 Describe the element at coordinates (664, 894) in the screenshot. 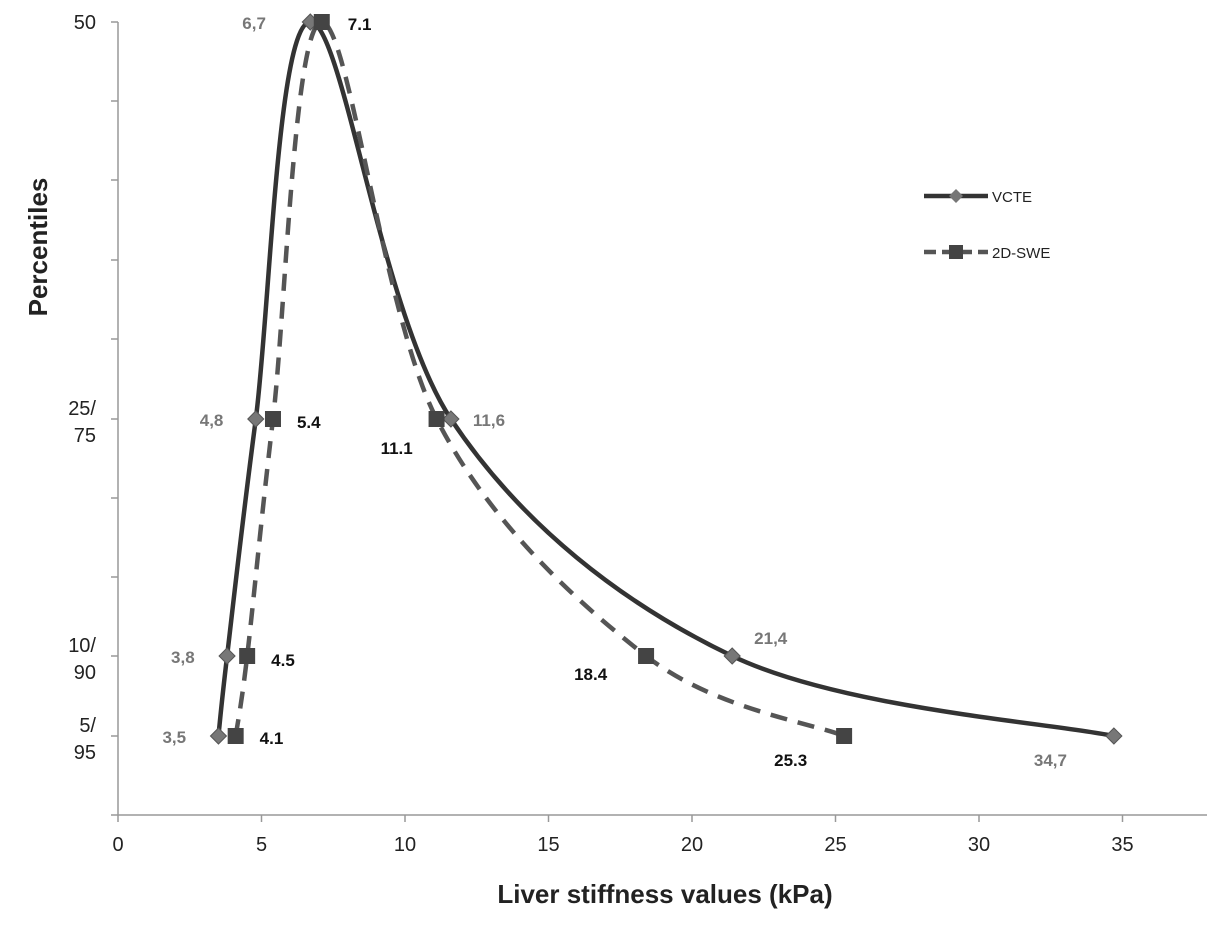

I see `x-axis-title: Liver stiffness values (kPa)` at that location.